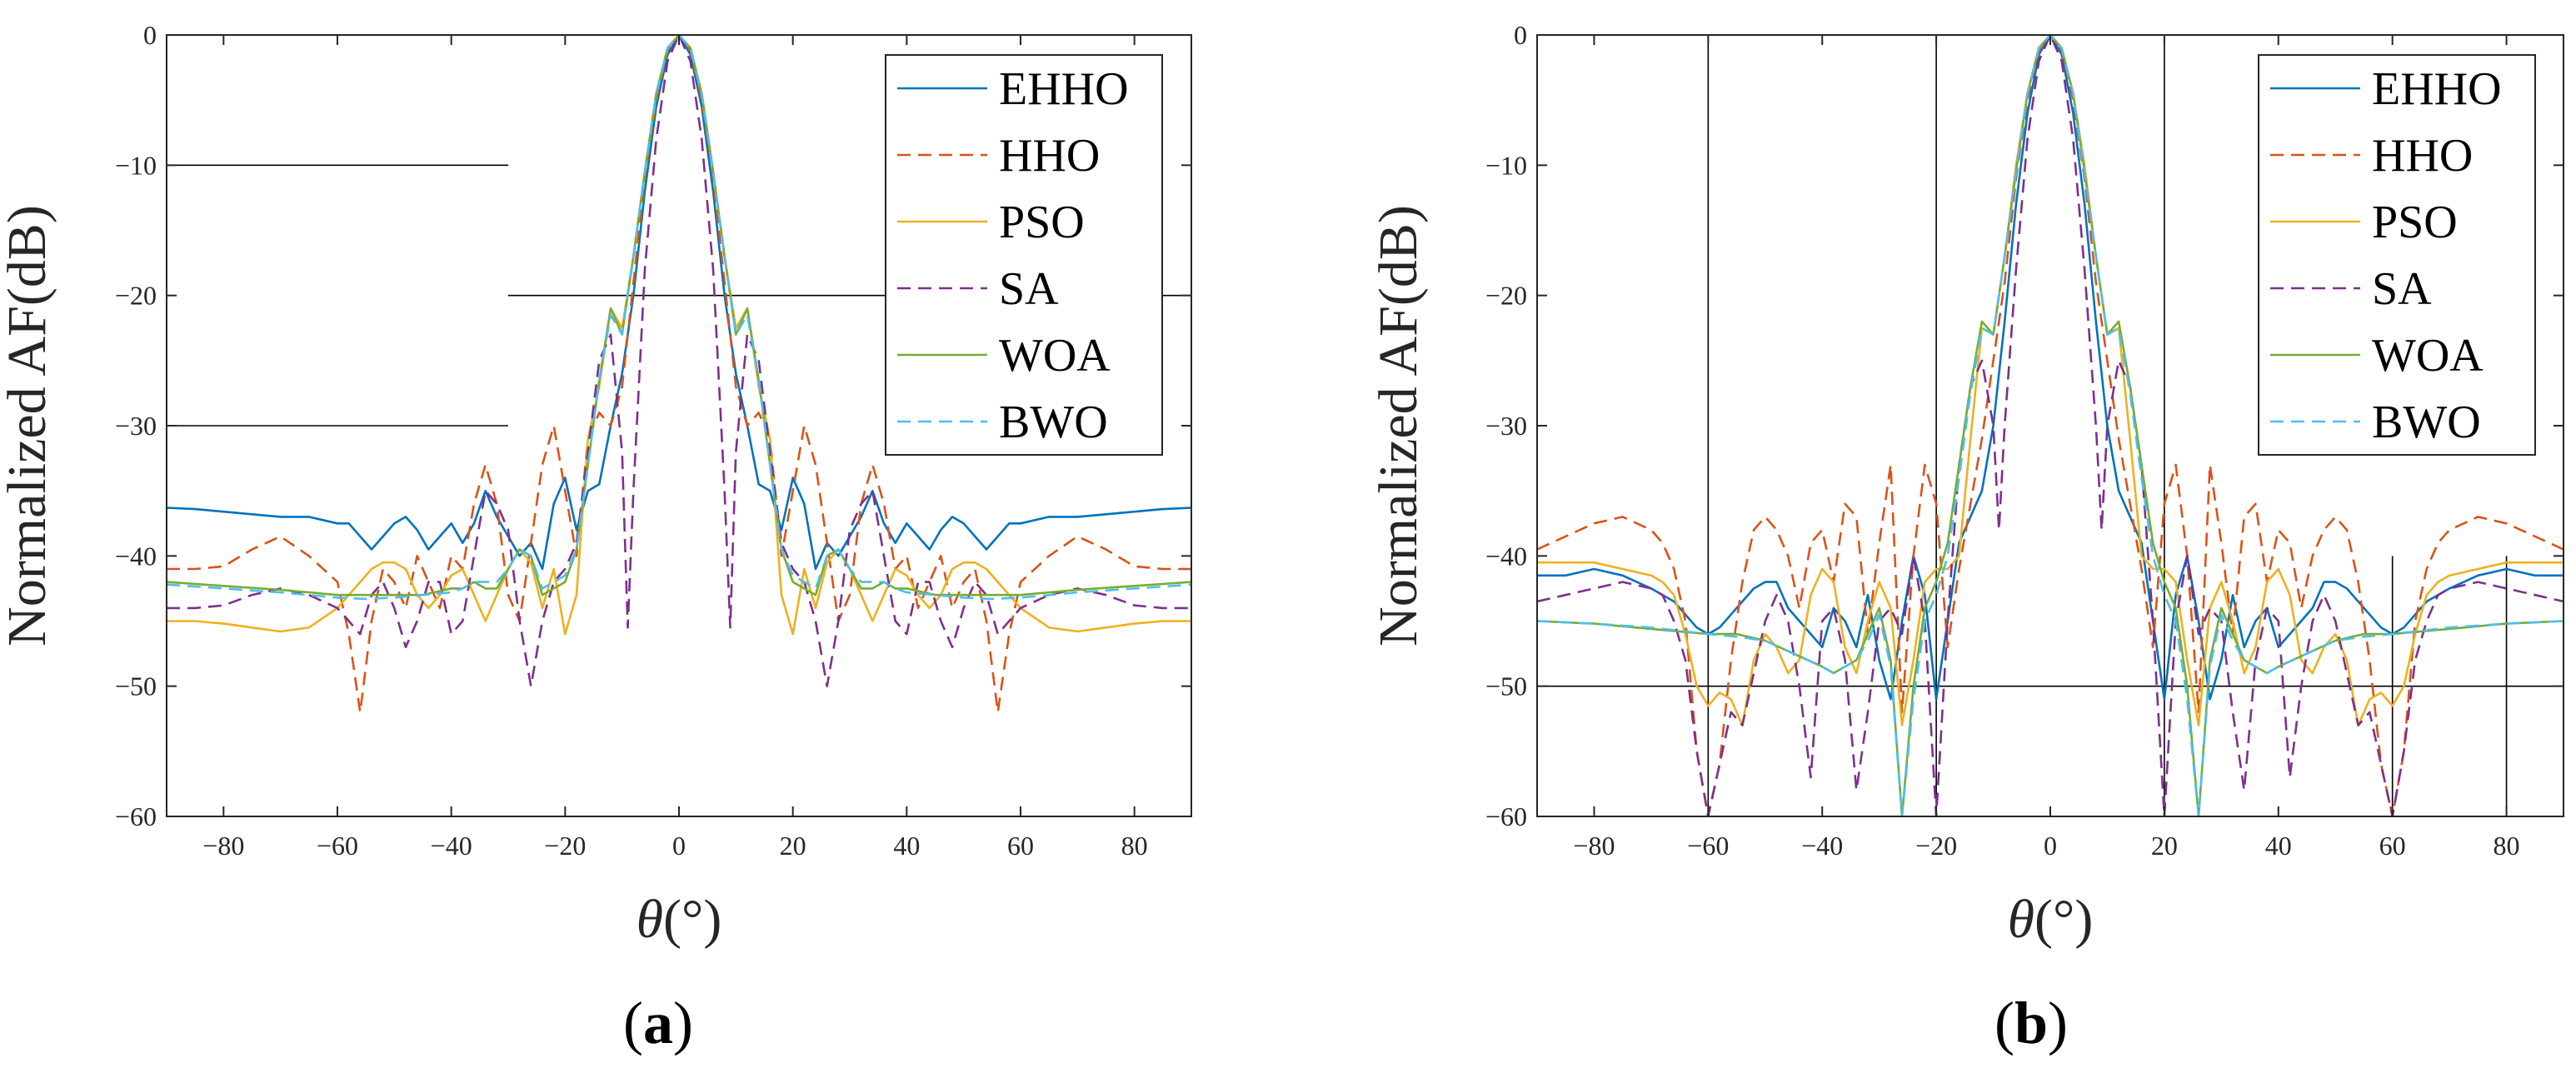 This screenshot has height=1073, width=2576. Describe the element at coordinates (1055, 356) in the screenshot. I see `legend-label-a-woa: WOA` at that location.